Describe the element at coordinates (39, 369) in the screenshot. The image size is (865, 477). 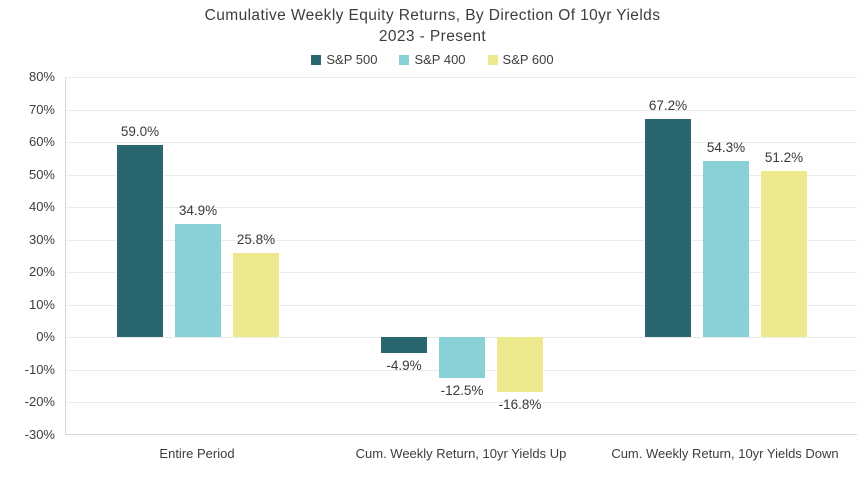
I see `y-axis-tick-label: -10%` at that location.